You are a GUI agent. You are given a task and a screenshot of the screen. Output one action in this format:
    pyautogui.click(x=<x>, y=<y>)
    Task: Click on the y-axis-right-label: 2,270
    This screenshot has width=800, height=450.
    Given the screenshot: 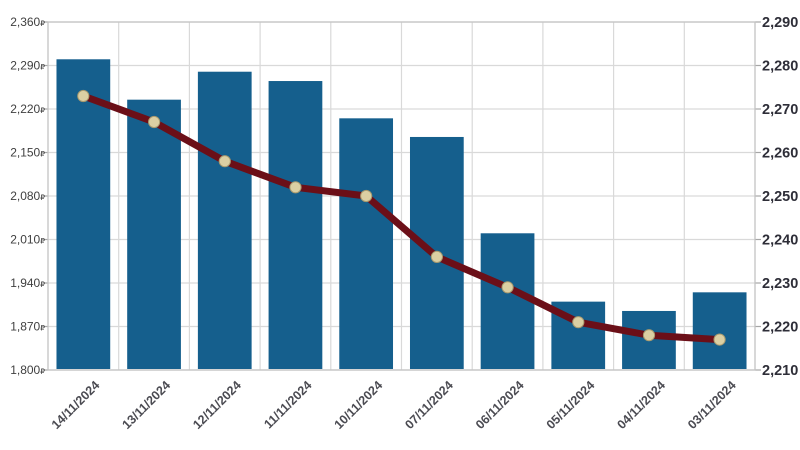 What is the action you would take?
    pyautogui.click(x=780, y=110)
    